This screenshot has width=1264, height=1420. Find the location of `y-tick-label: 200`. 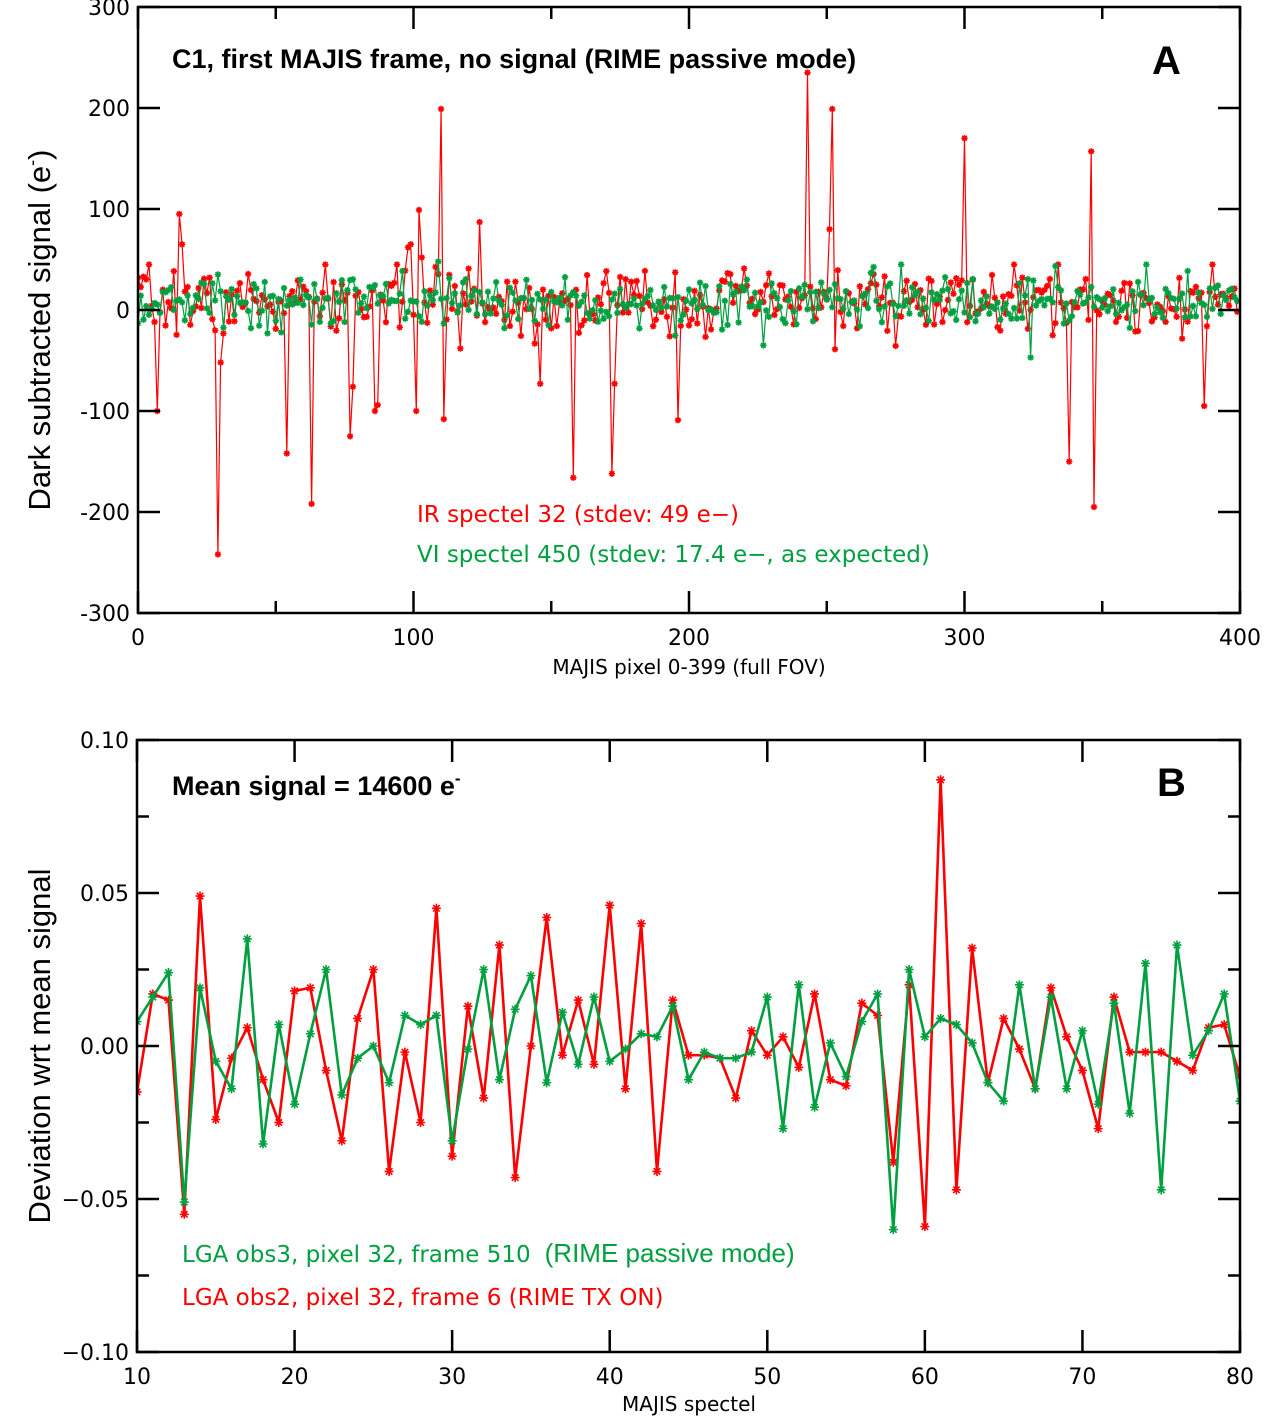

y-tick-label: 200 is located at coordinates (109, 109).